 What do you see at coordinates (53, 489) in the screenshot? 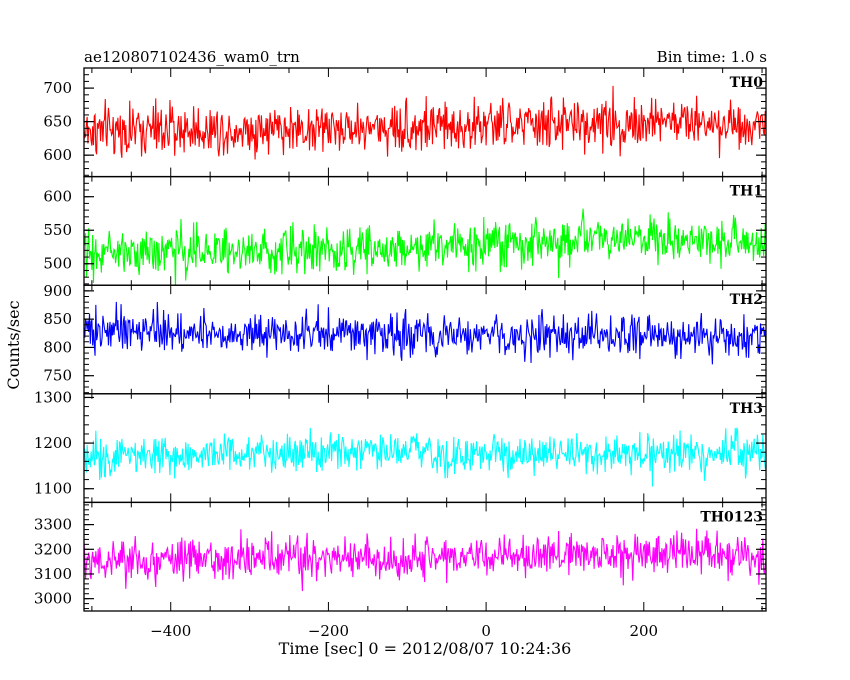
I see `y-tick-label: 1100` at bounding box center [53, 489].